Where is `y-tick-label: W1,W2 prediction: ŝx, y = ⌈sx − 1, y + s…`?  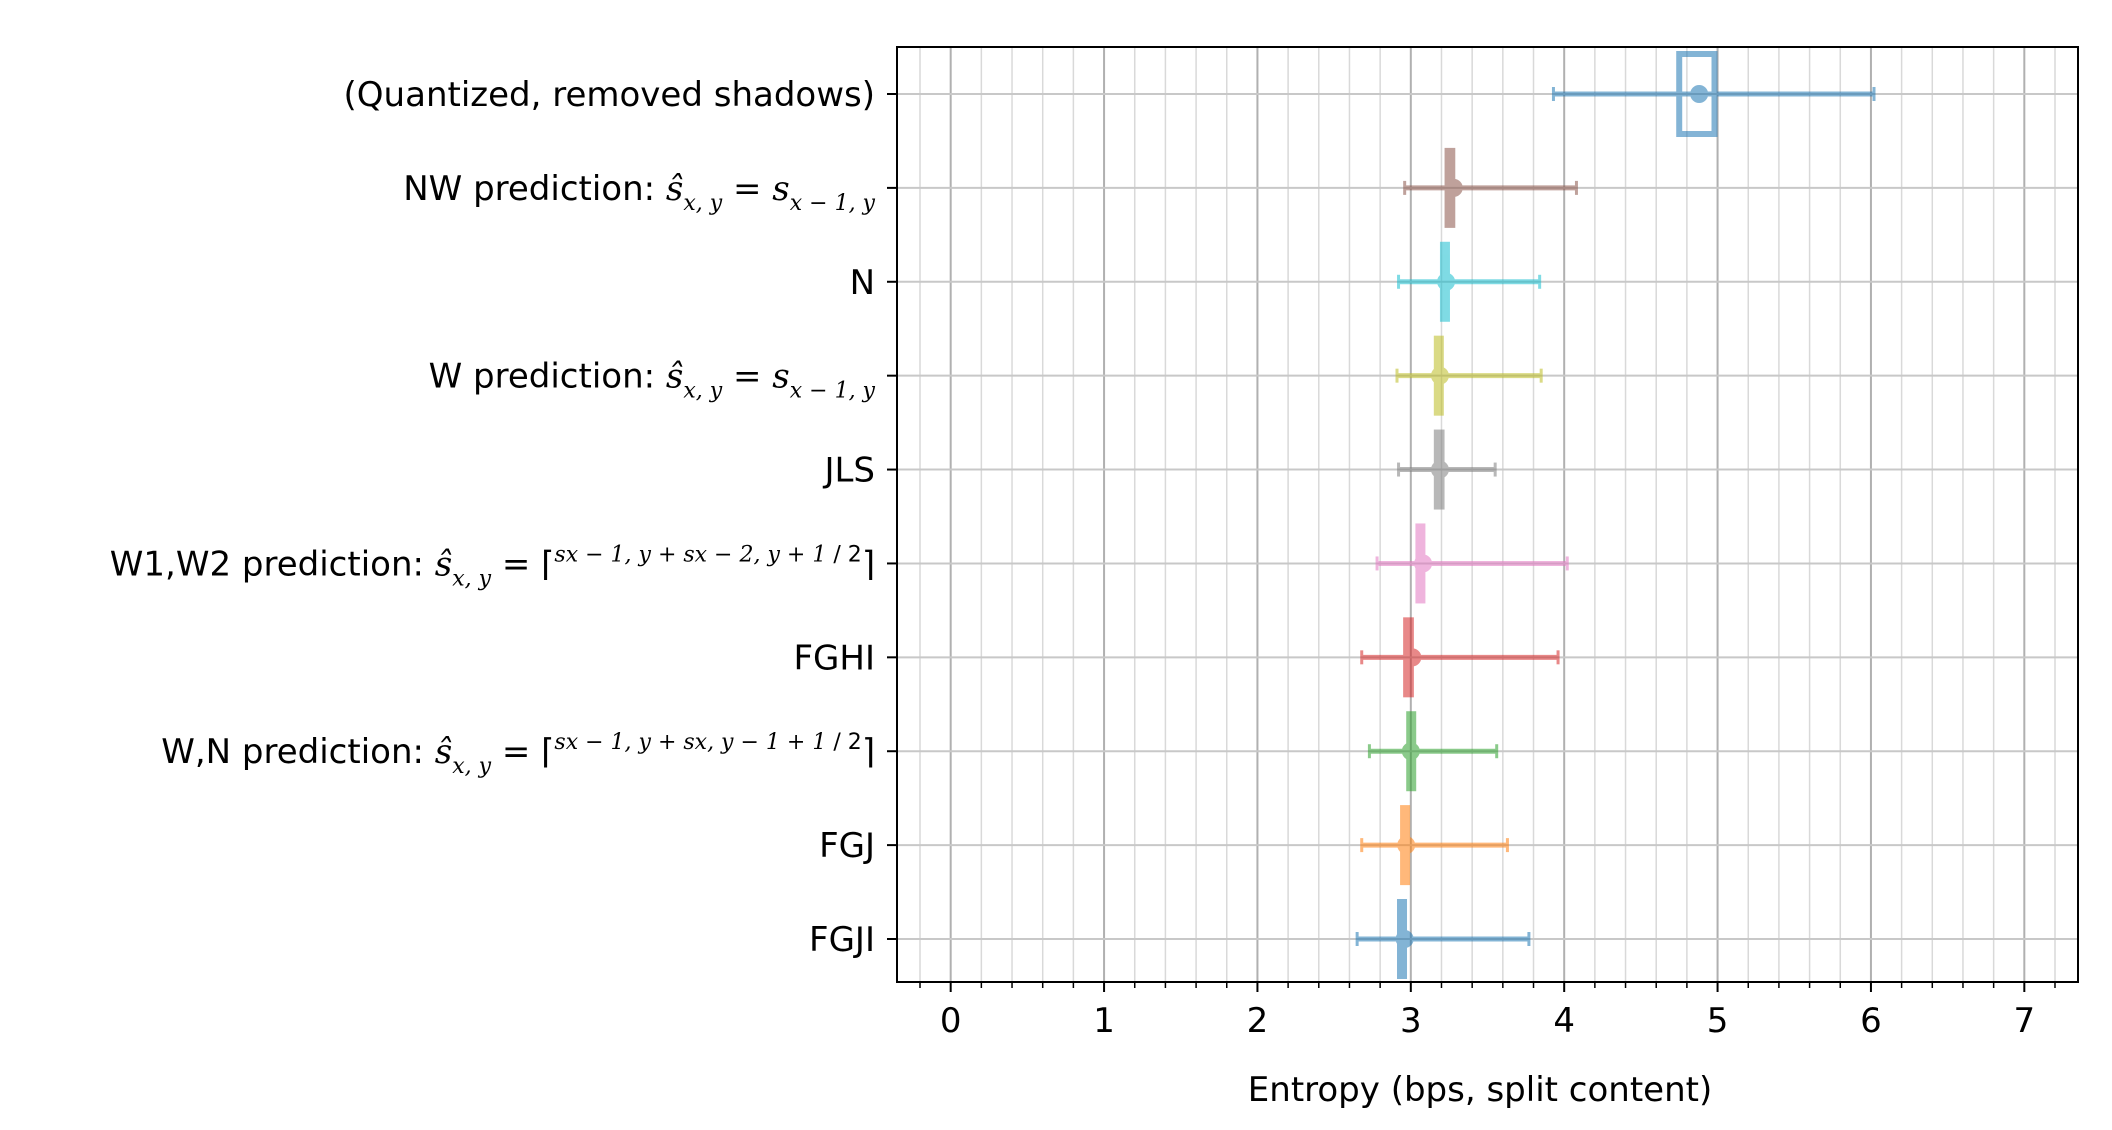 y-tick-label: W1,W2 prediction: ŝx, y = ⌈sx − 1, y + s… is located at coordinates (492, 566).